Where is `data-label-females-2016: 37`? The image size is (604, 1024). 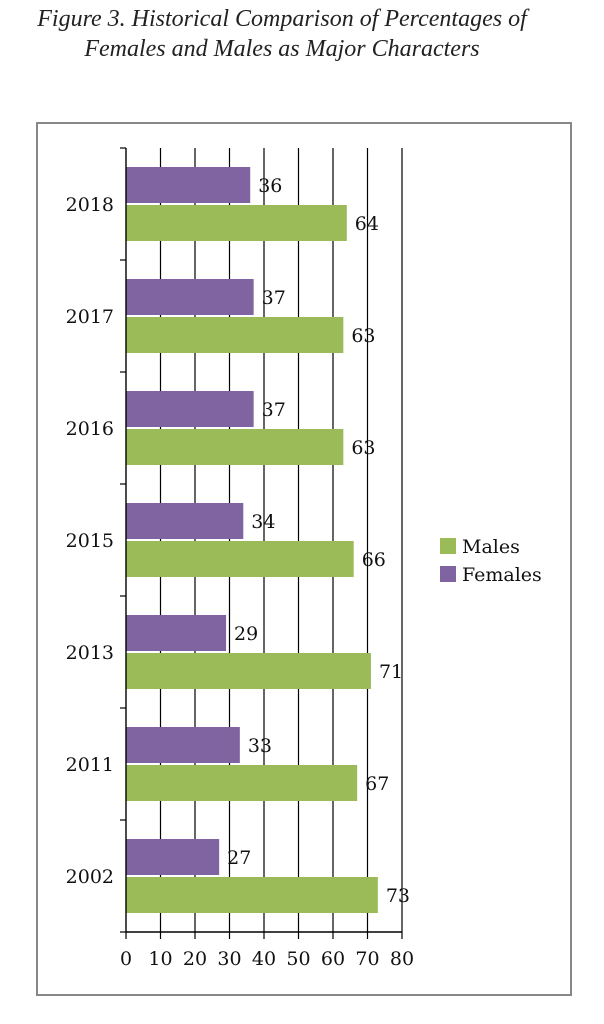 data-label-females-2016: 37 is located at coordinates (274, 410).